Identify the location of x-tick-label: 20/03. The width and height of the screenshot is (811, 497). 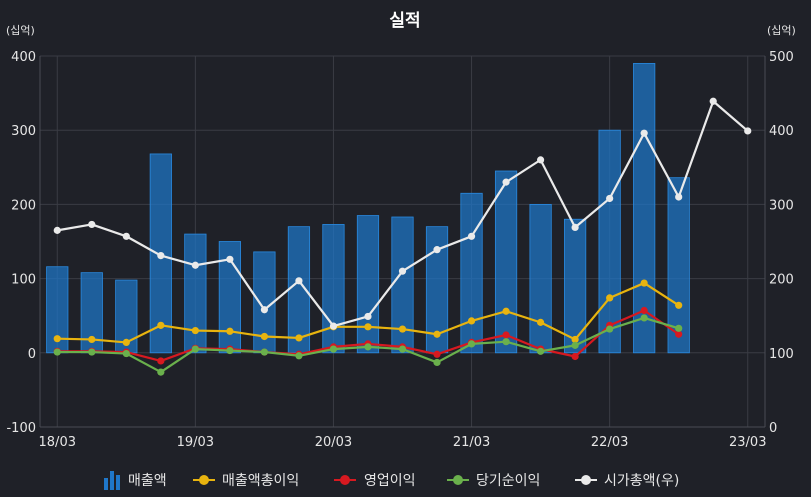
(333, 442).